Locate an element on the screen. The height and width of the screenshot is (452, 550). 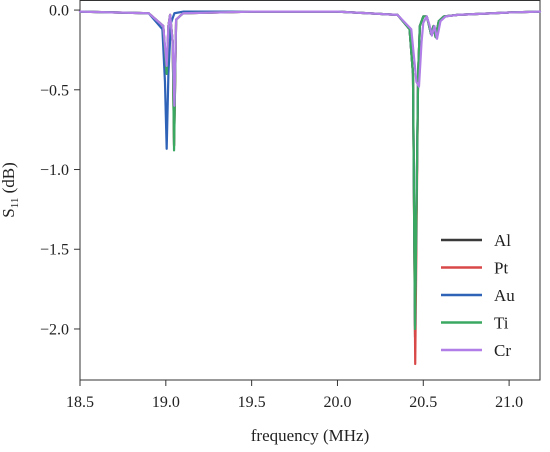
legend-label-au: Au is located at coordinates (504, 295).